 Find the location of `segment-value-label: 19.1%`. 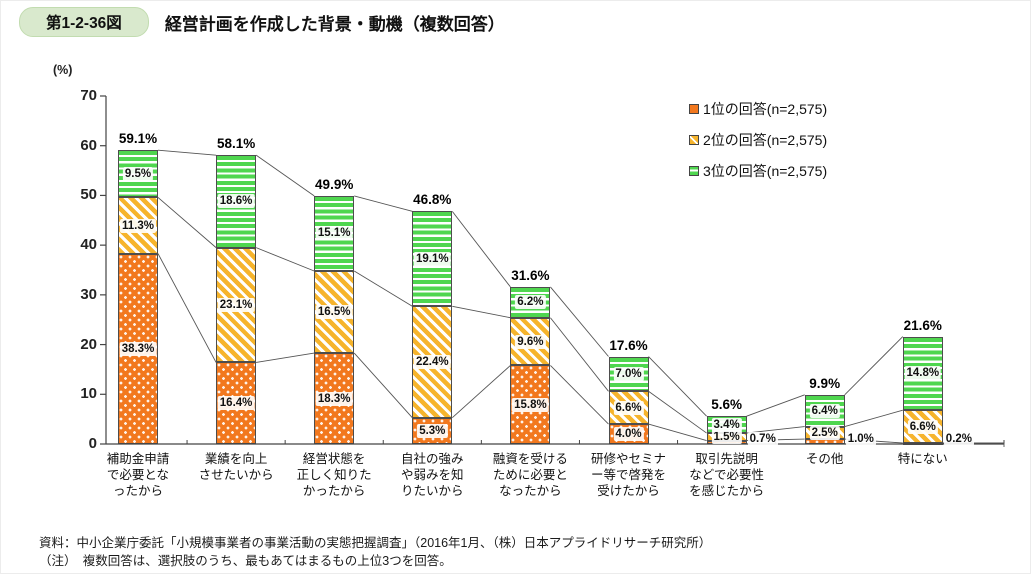

segment-value-label: 19.1% is located at coordinates (432, 258).